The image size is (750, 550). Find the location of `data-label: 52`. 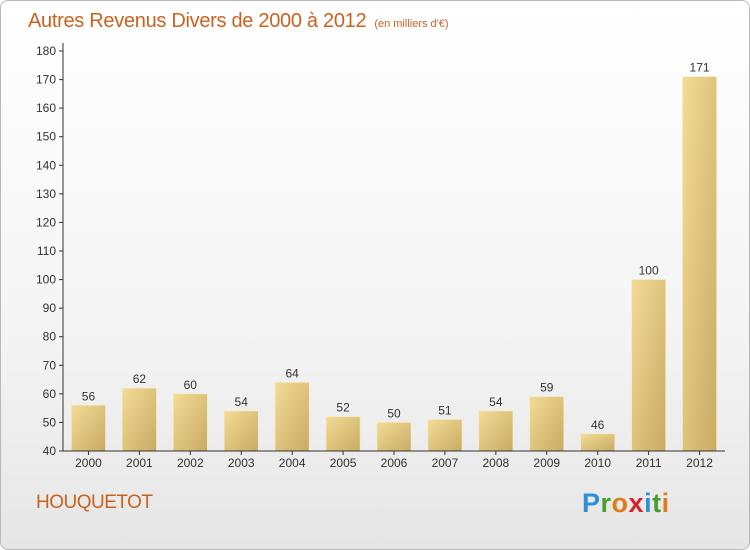

data-label: 52 is located at coordinates (343, 408).